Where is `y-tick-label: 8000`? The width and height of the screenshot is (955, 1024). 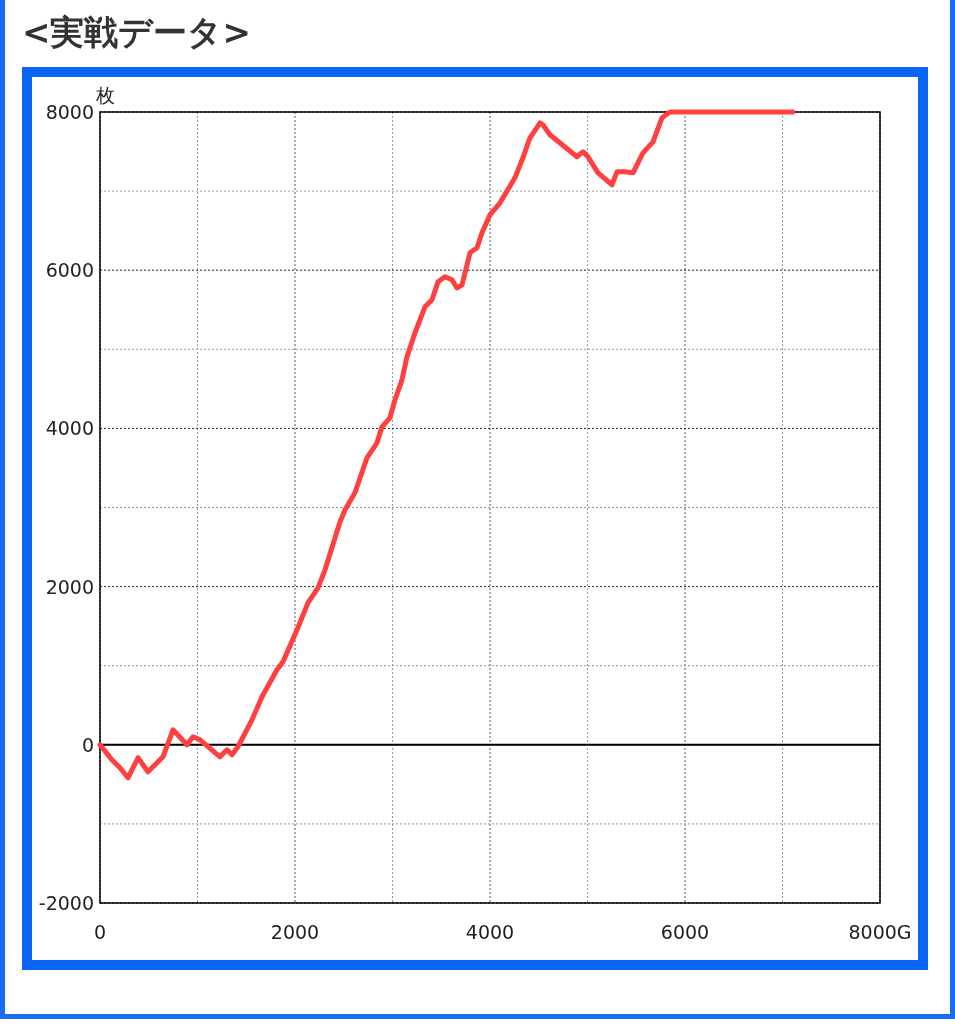 y-tick-label: 8000 is located at coordinates (69, 112).